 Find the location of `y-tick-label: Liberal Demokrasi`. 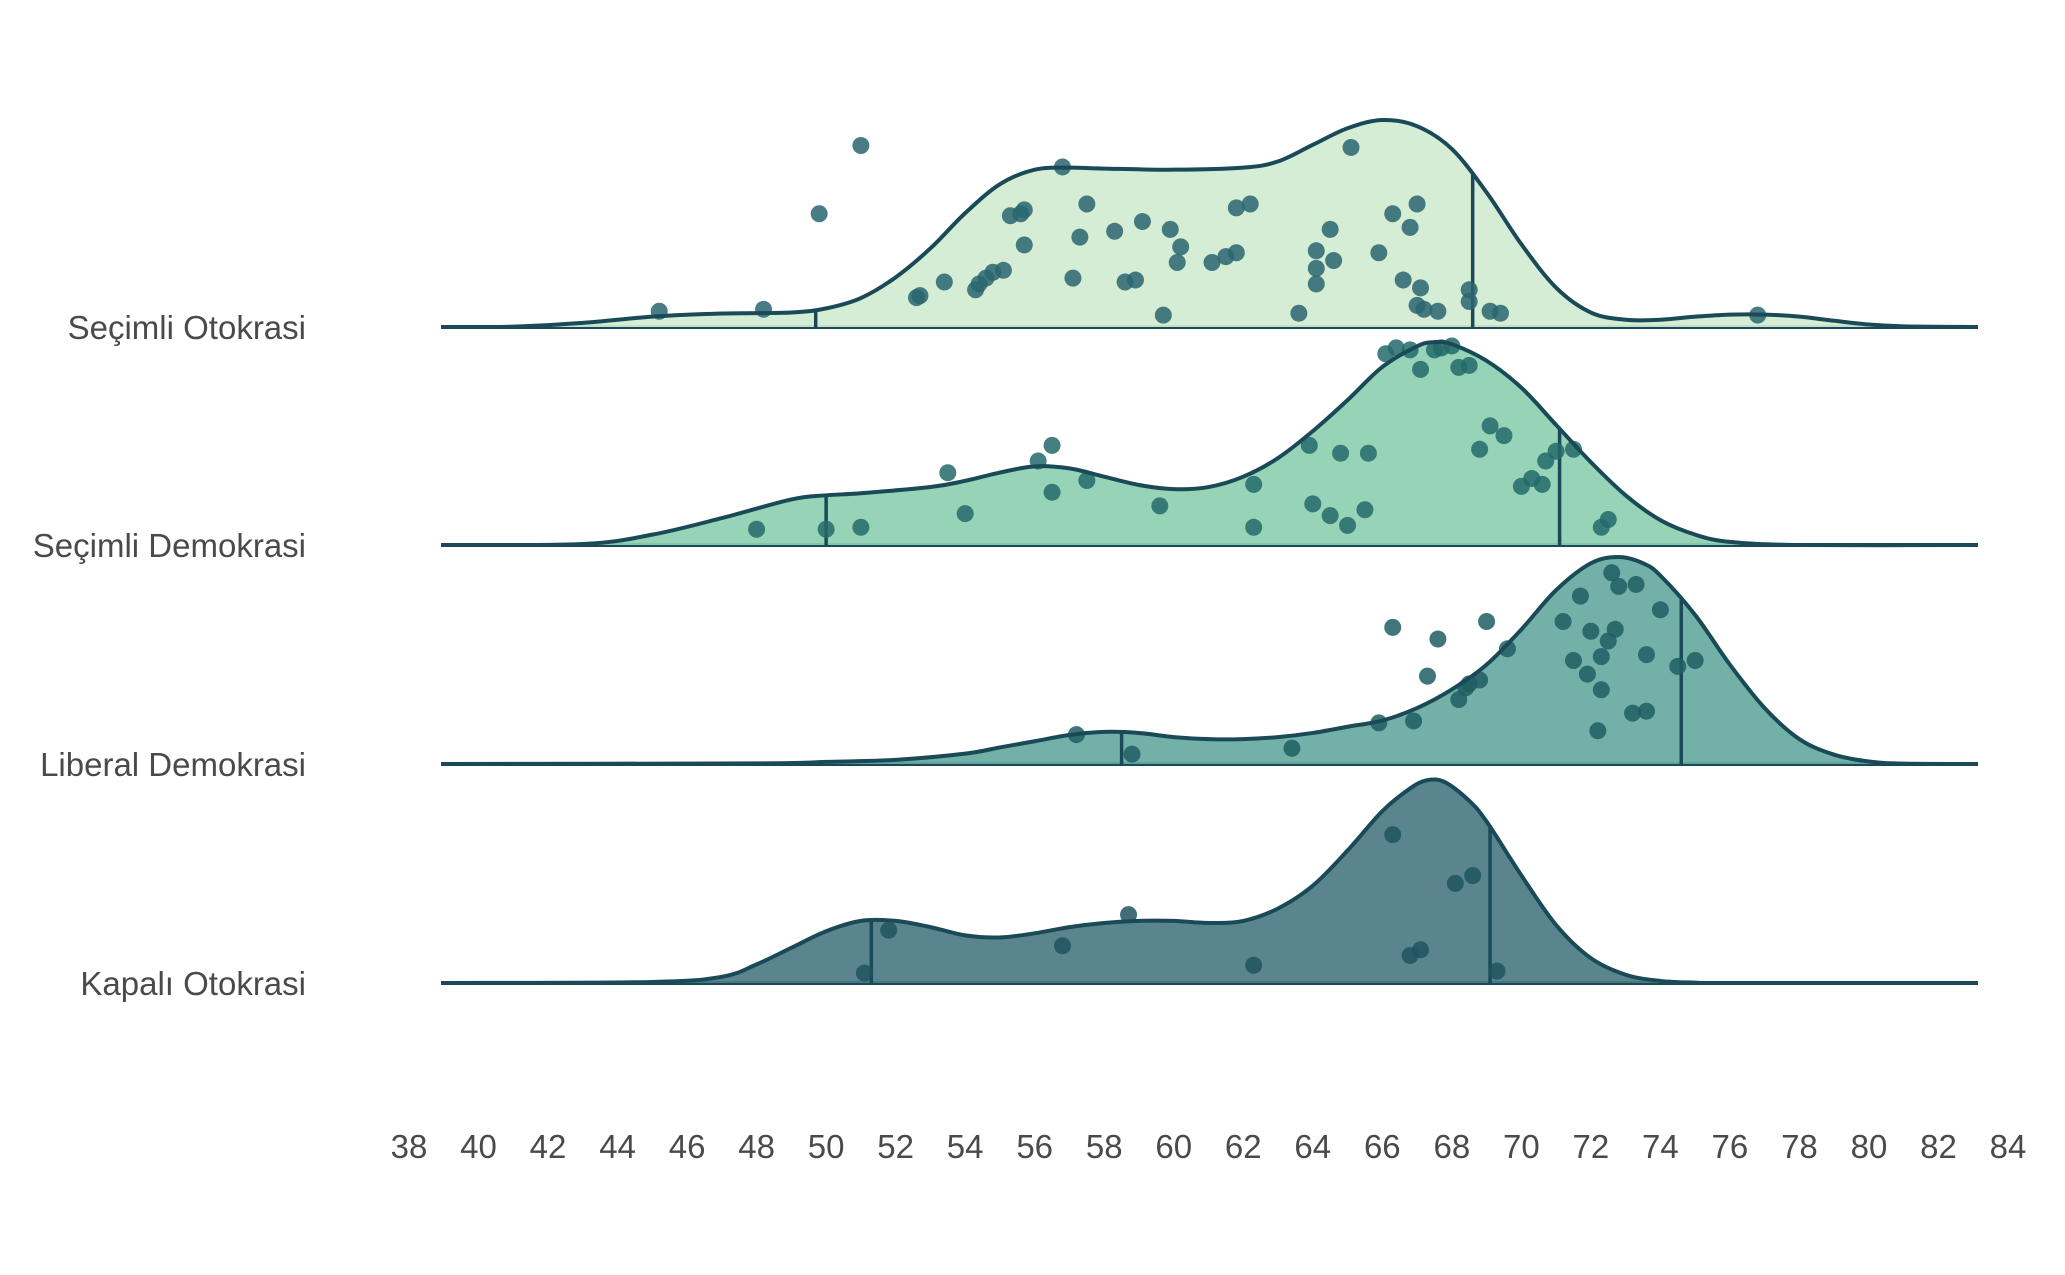

y-tick-label: Liberal Demokrasi is located at coordinates (173, 764).